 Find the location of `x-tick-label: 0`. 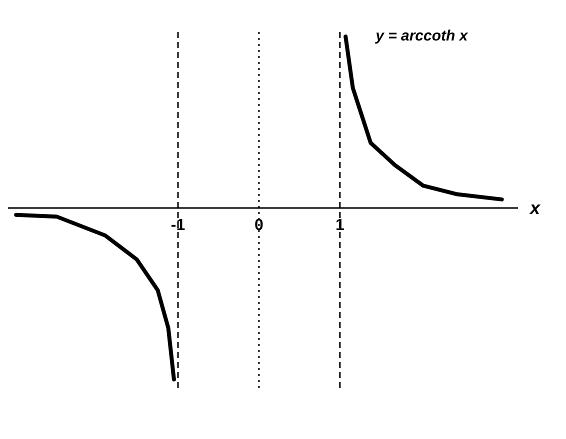

x-tick-label: 0 is located at coordinates (259, 225).